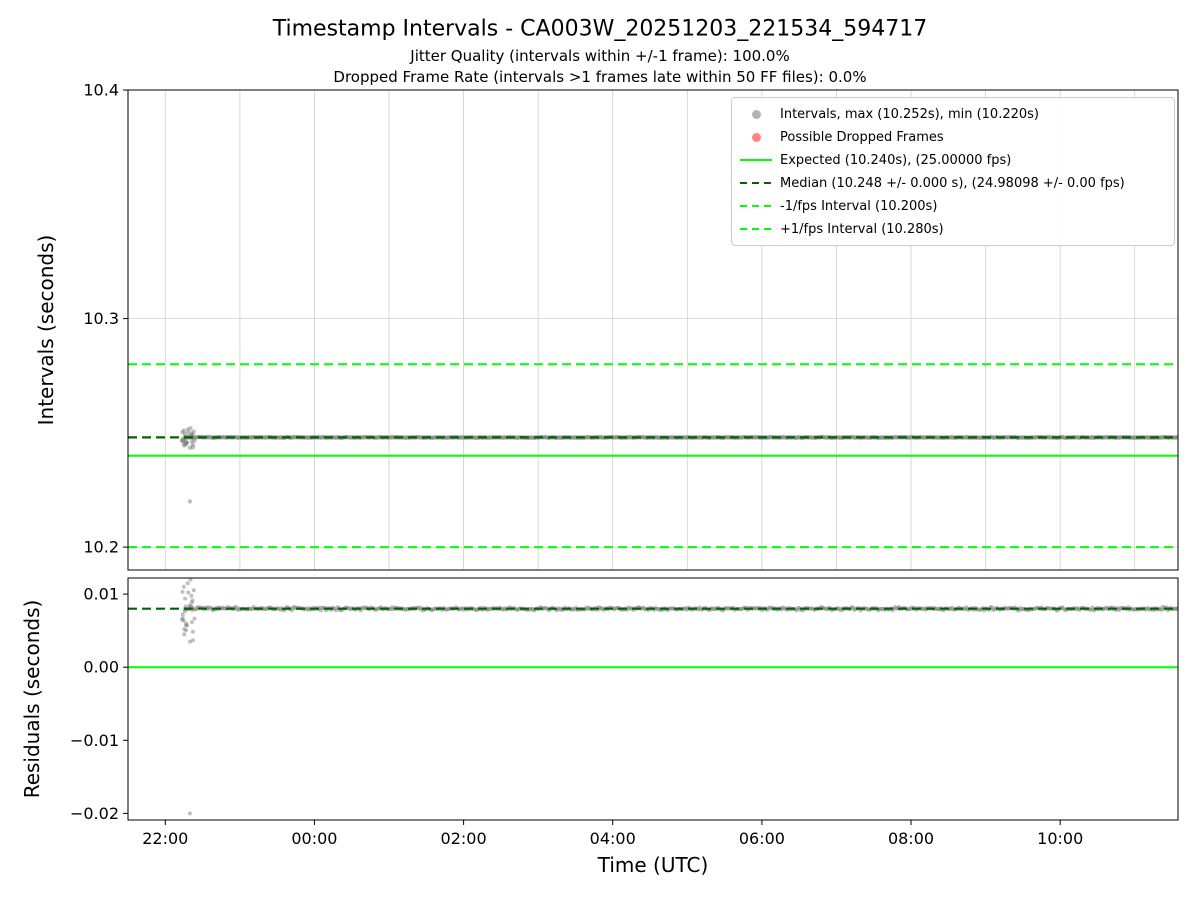 The width and height of the screenshot is (1200, 900). What do you see at coordinates (953, 229) in the screenshot?
I see `legend-row: +1/fps Interval (10.280s)` at bounding box center [953, 229].